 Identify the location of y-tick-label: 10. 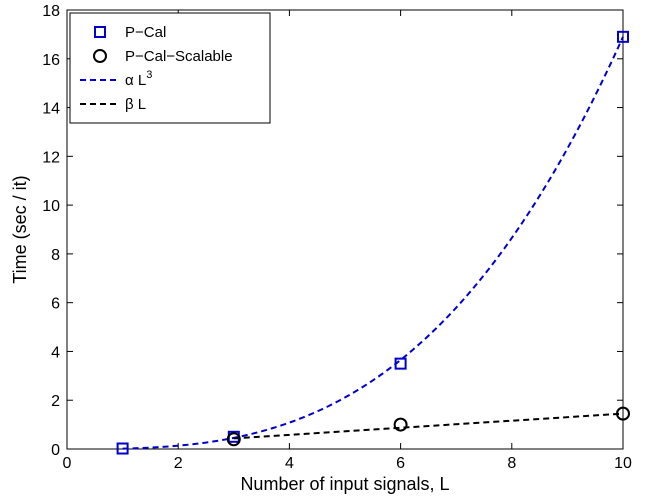
(51, 206).